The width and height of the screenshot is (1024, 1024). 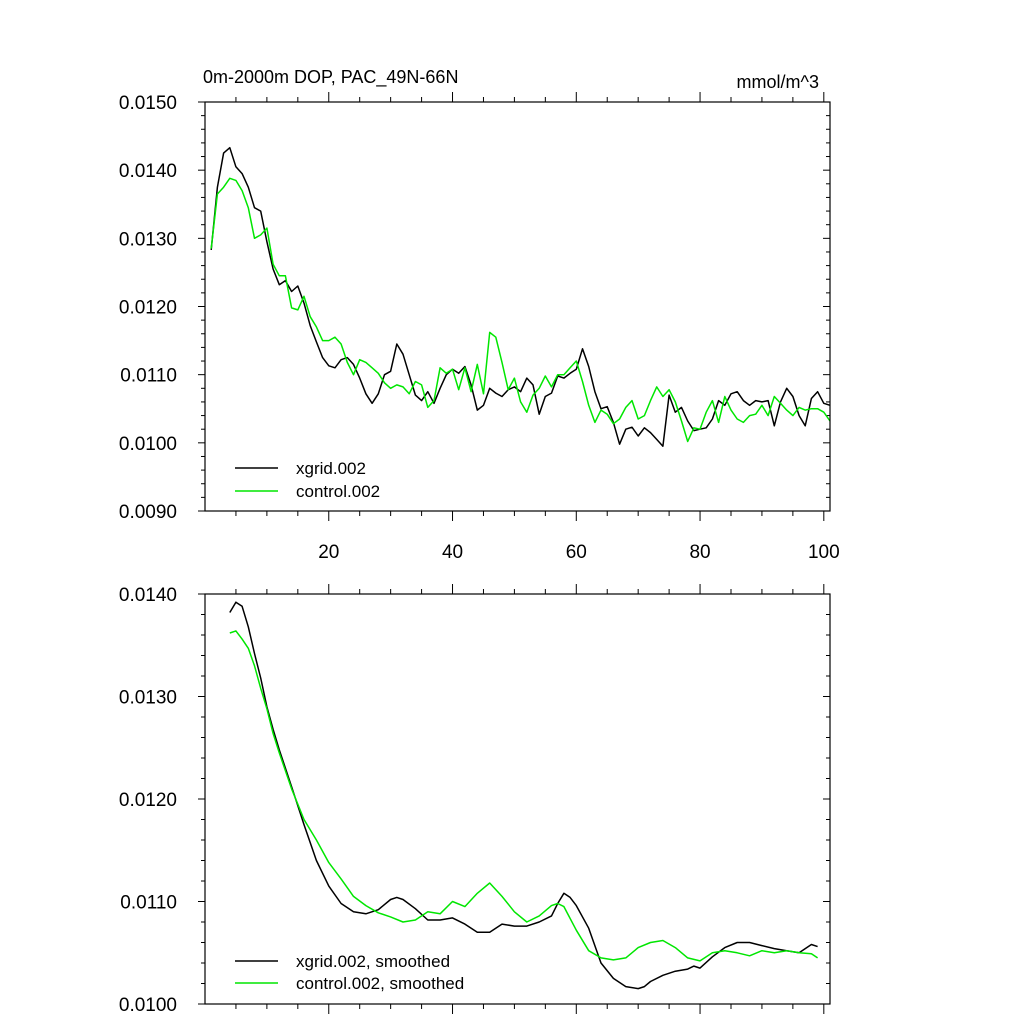 What do you see at coordinates (699, 552) in the screenshot?
I see `x-tick-label: 80` at bounding box center [699, 552].